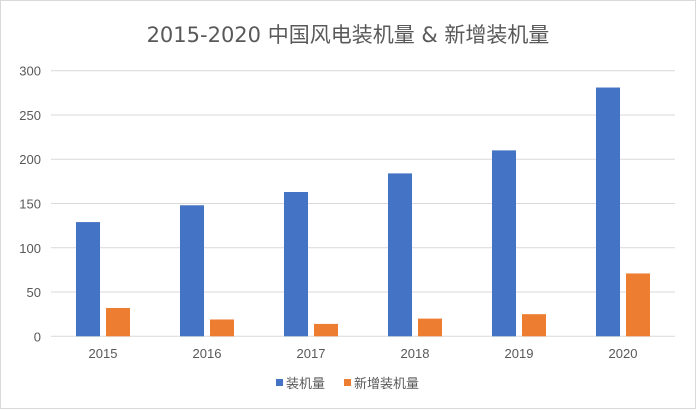 This screenshot has height=410, width=696. I want to click on bar-installed-2017, so click(296, 264).